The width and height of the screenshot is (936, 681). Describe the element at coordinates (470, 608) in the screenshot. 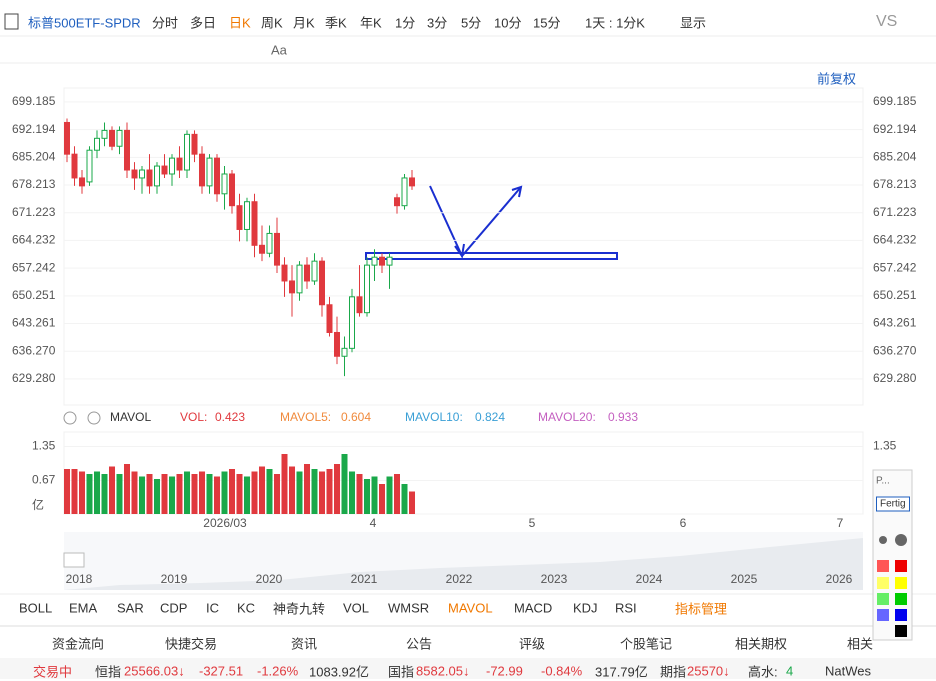

I see `indicator-tab: MAVOL` at that location.